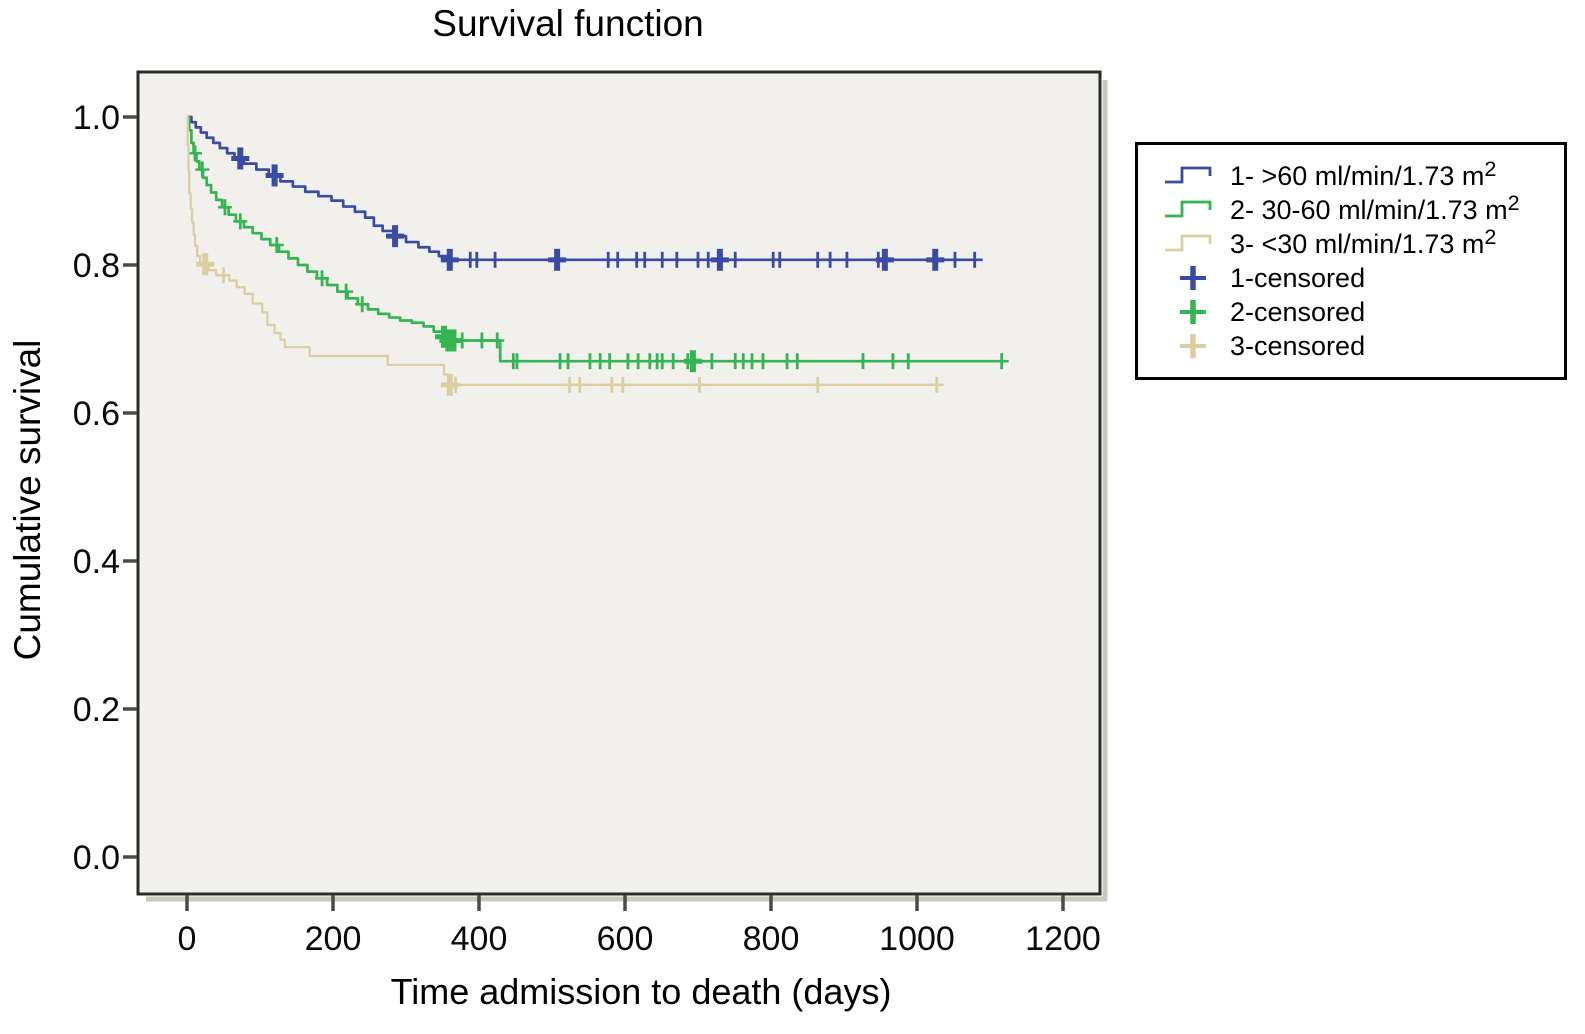 This screenshot has height=1034, width=1585. What do you see at coordinates (96, 562) in the screenshot?
I see `y-tick-label: 0.4` at bounding box center [96, 562].